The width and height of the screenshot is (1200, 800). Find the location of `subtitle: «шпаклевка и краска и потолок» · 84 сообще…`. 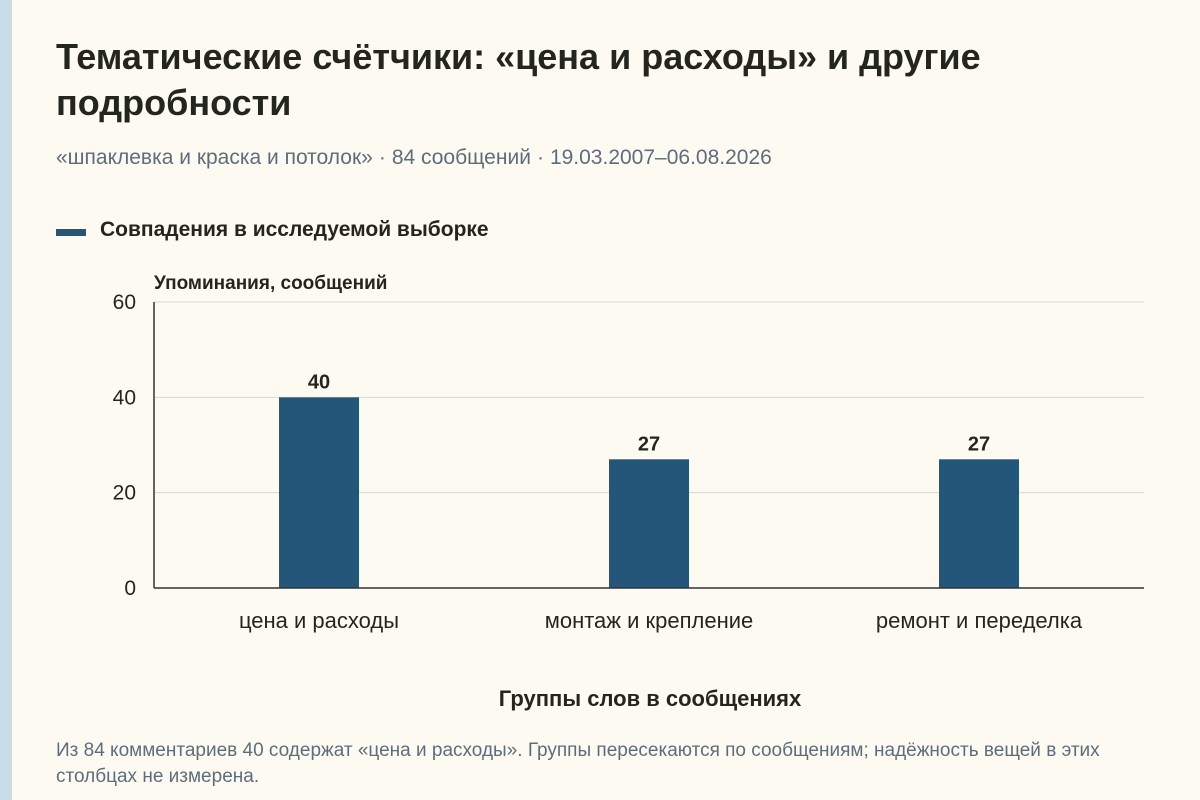

subtitle: «шпаклевка и краска и потолок» · 84 сообще… is located at coordinates (414, 158).